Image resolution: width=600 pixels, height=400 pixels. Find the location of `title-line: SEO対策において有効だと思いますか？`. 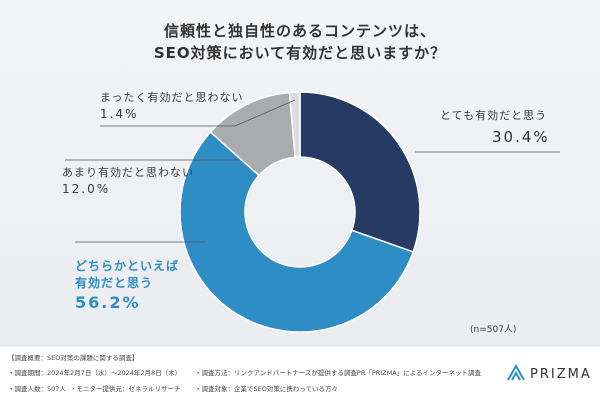

title-line: SEO対策において有効だと思いますか？ is located at coordinates (300, 53).